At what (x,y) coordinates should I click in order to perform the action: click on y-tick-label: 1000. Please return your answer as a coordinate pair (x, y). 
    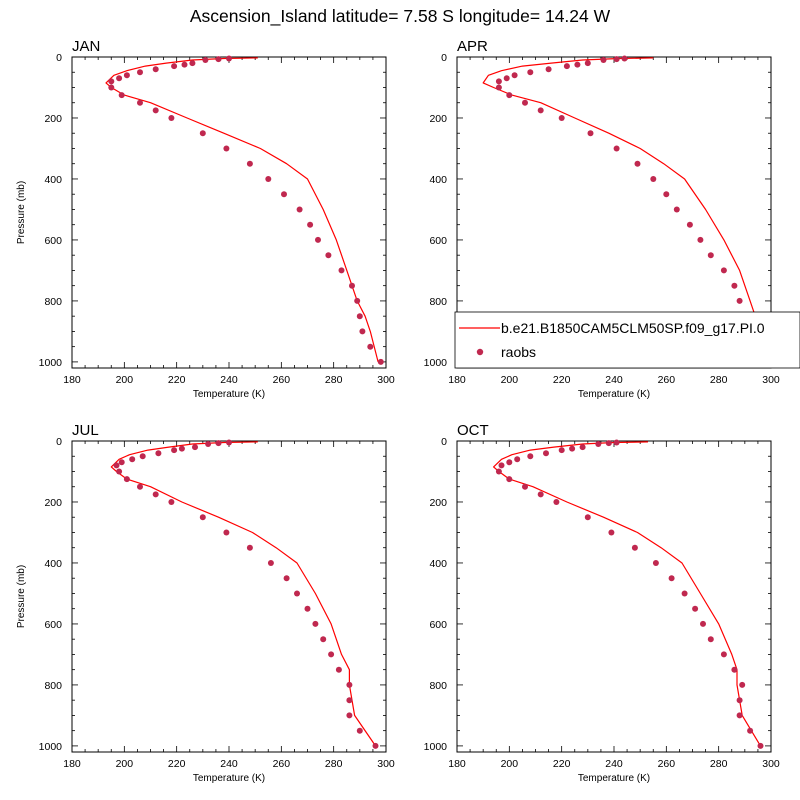
    Looking at the image, I should click on (51, 747).